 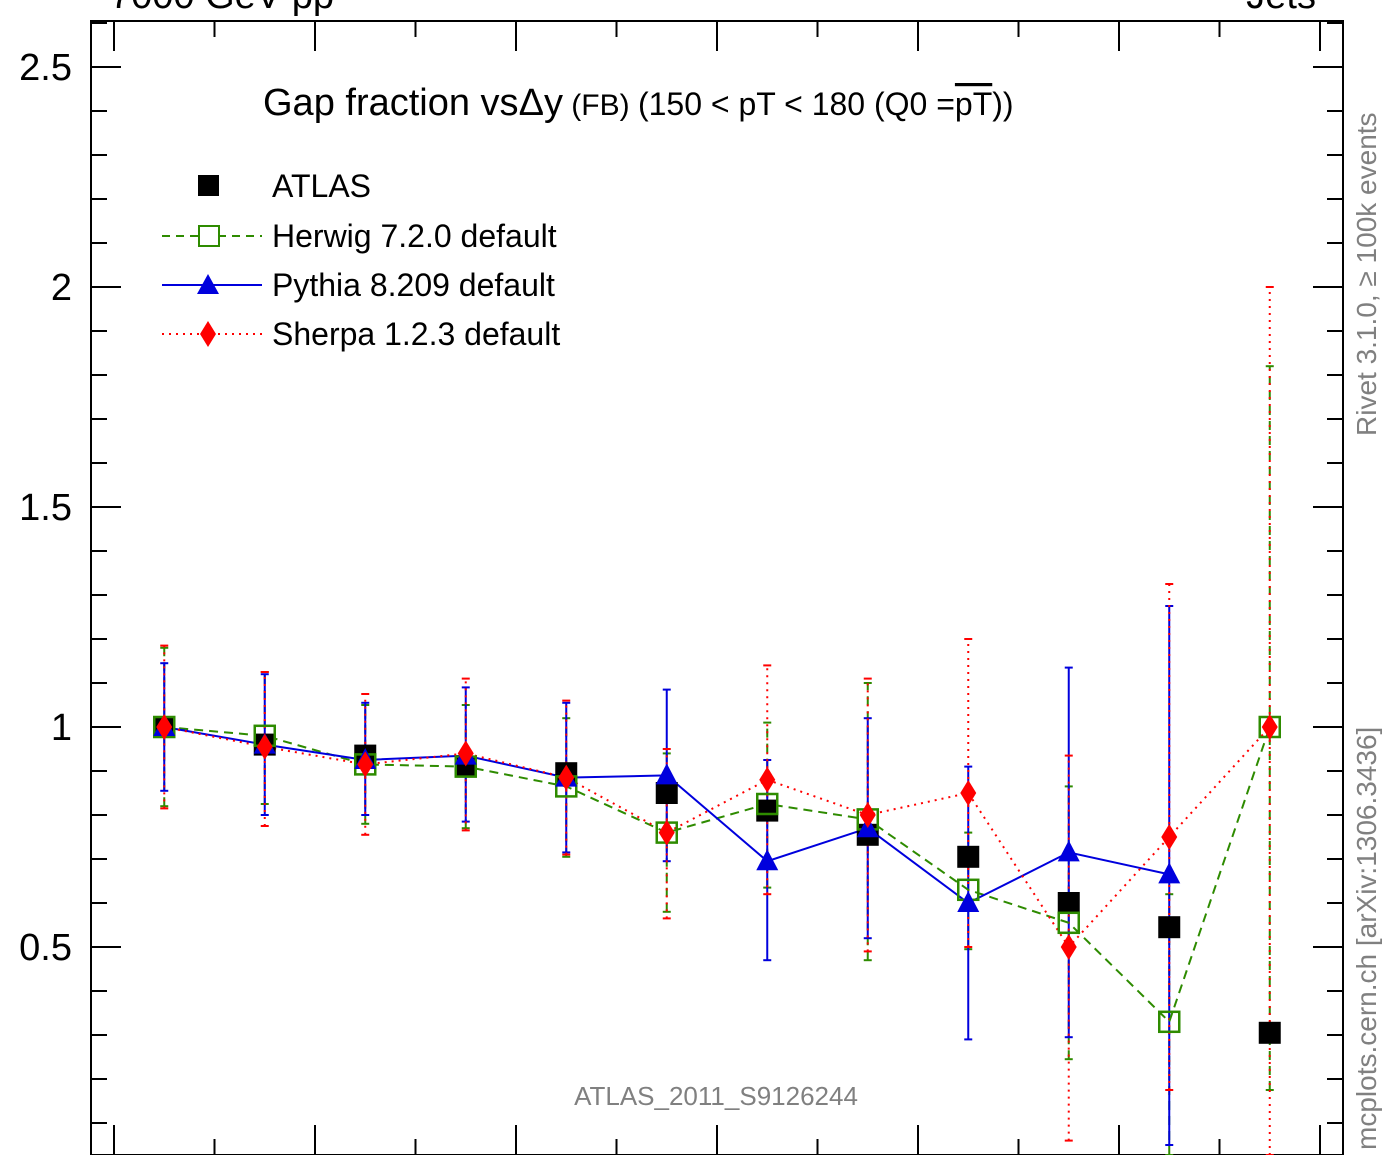 I want to click on y-tick-label: 0.5, so click(x=45, y=948).